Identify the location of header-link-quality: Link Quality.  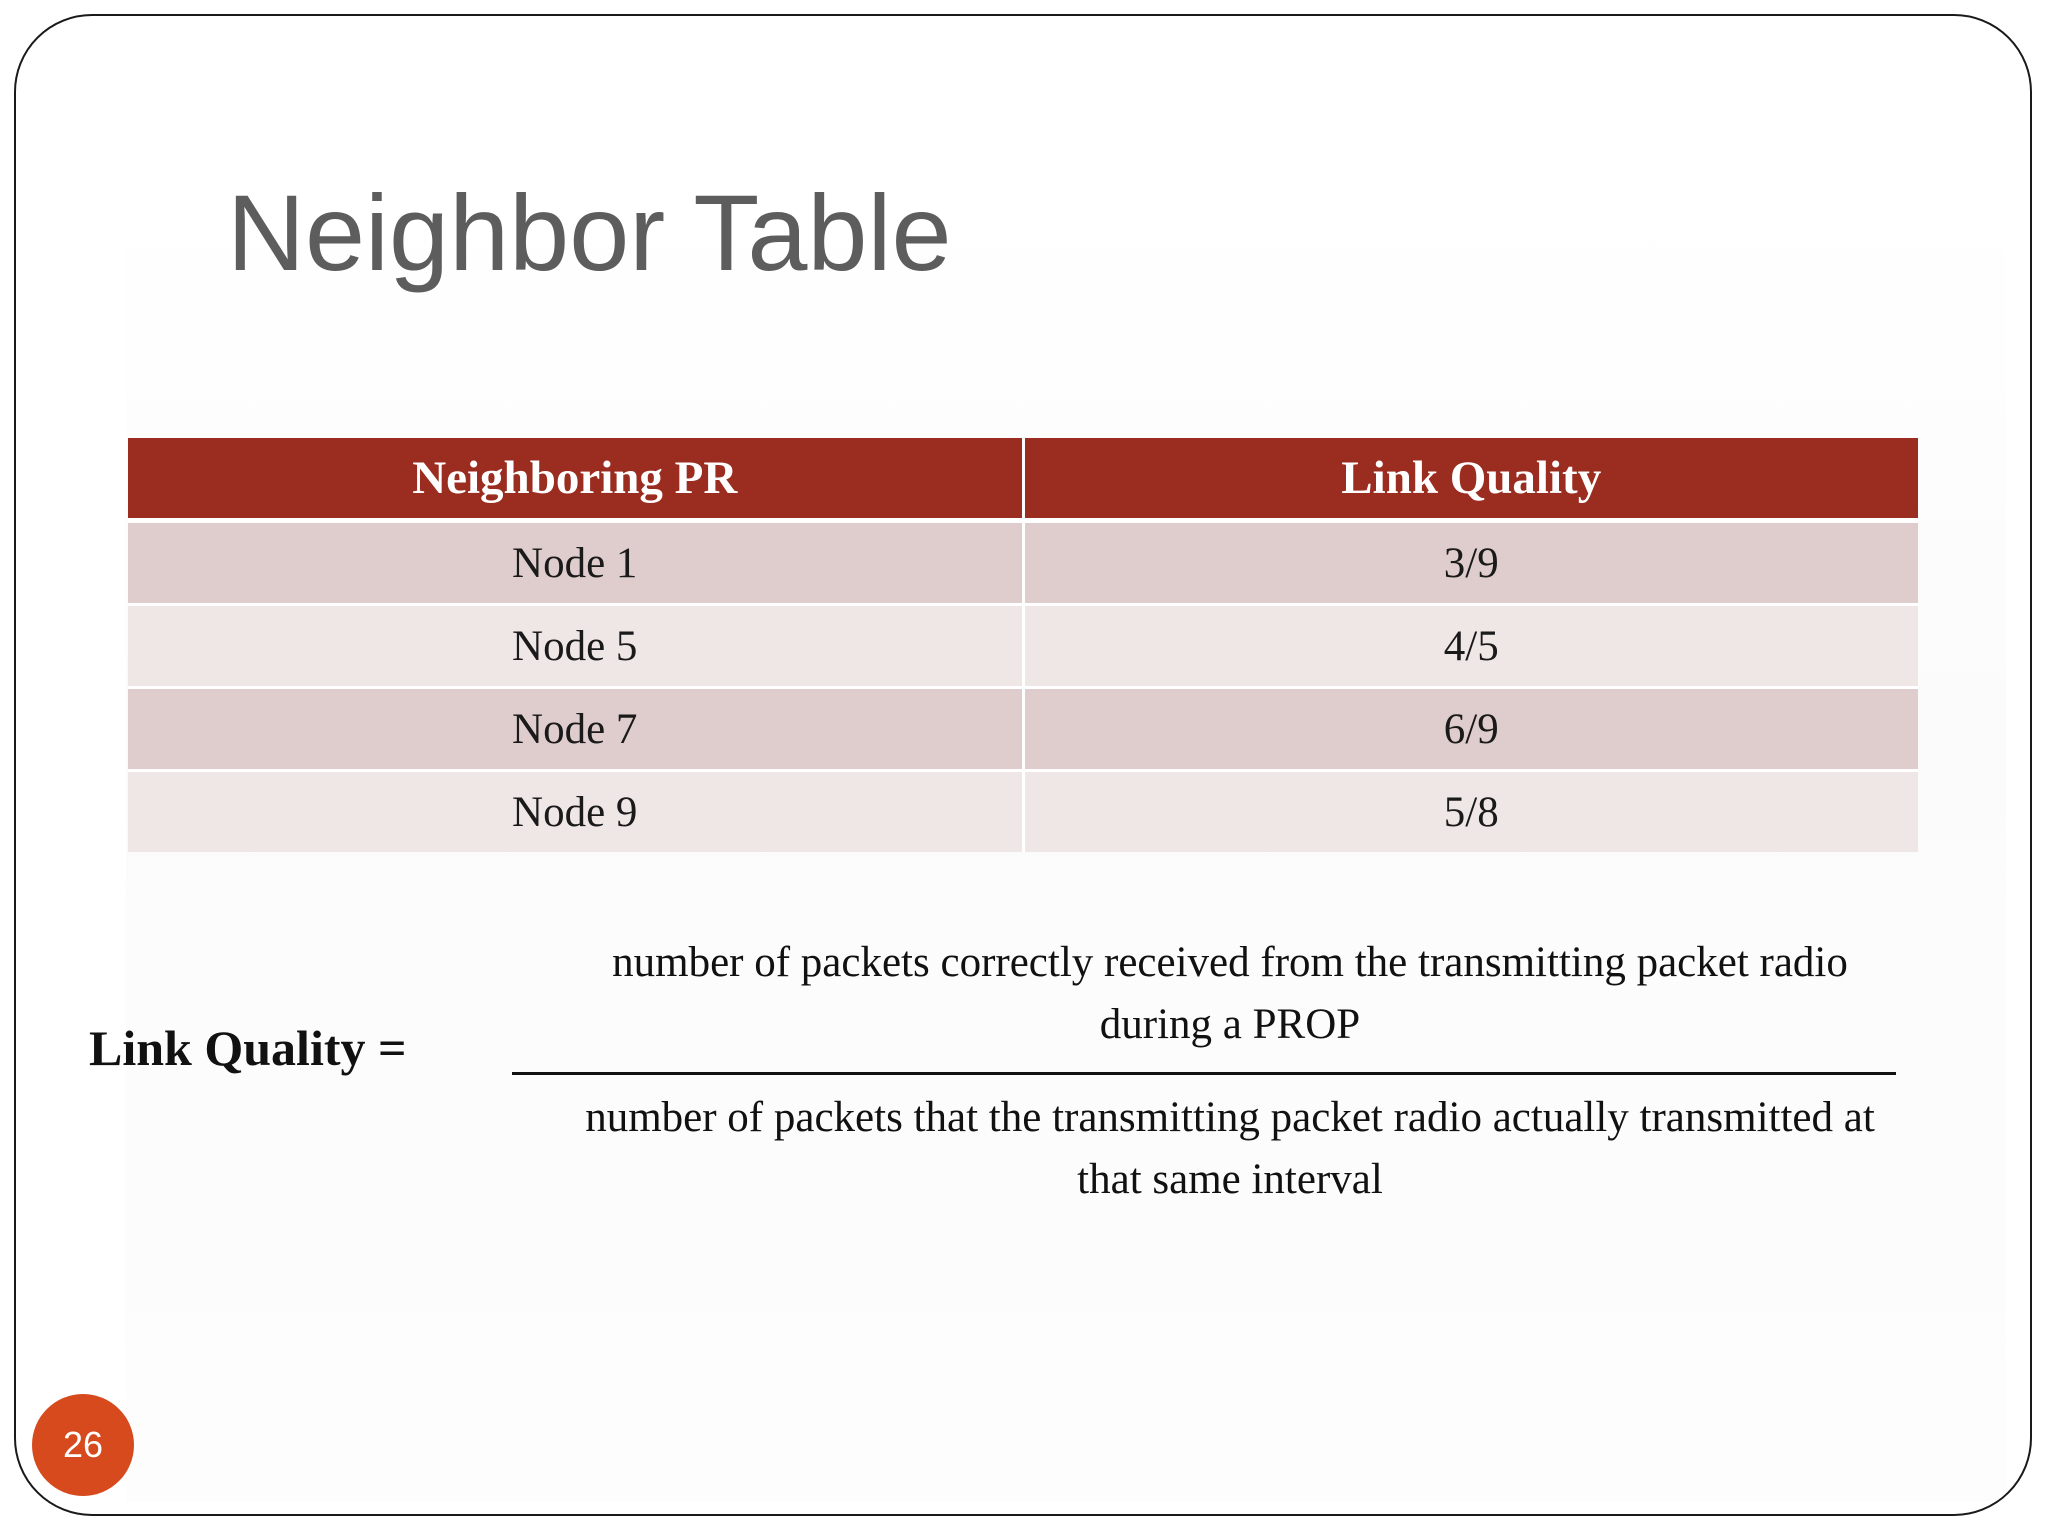
(1469, 480).